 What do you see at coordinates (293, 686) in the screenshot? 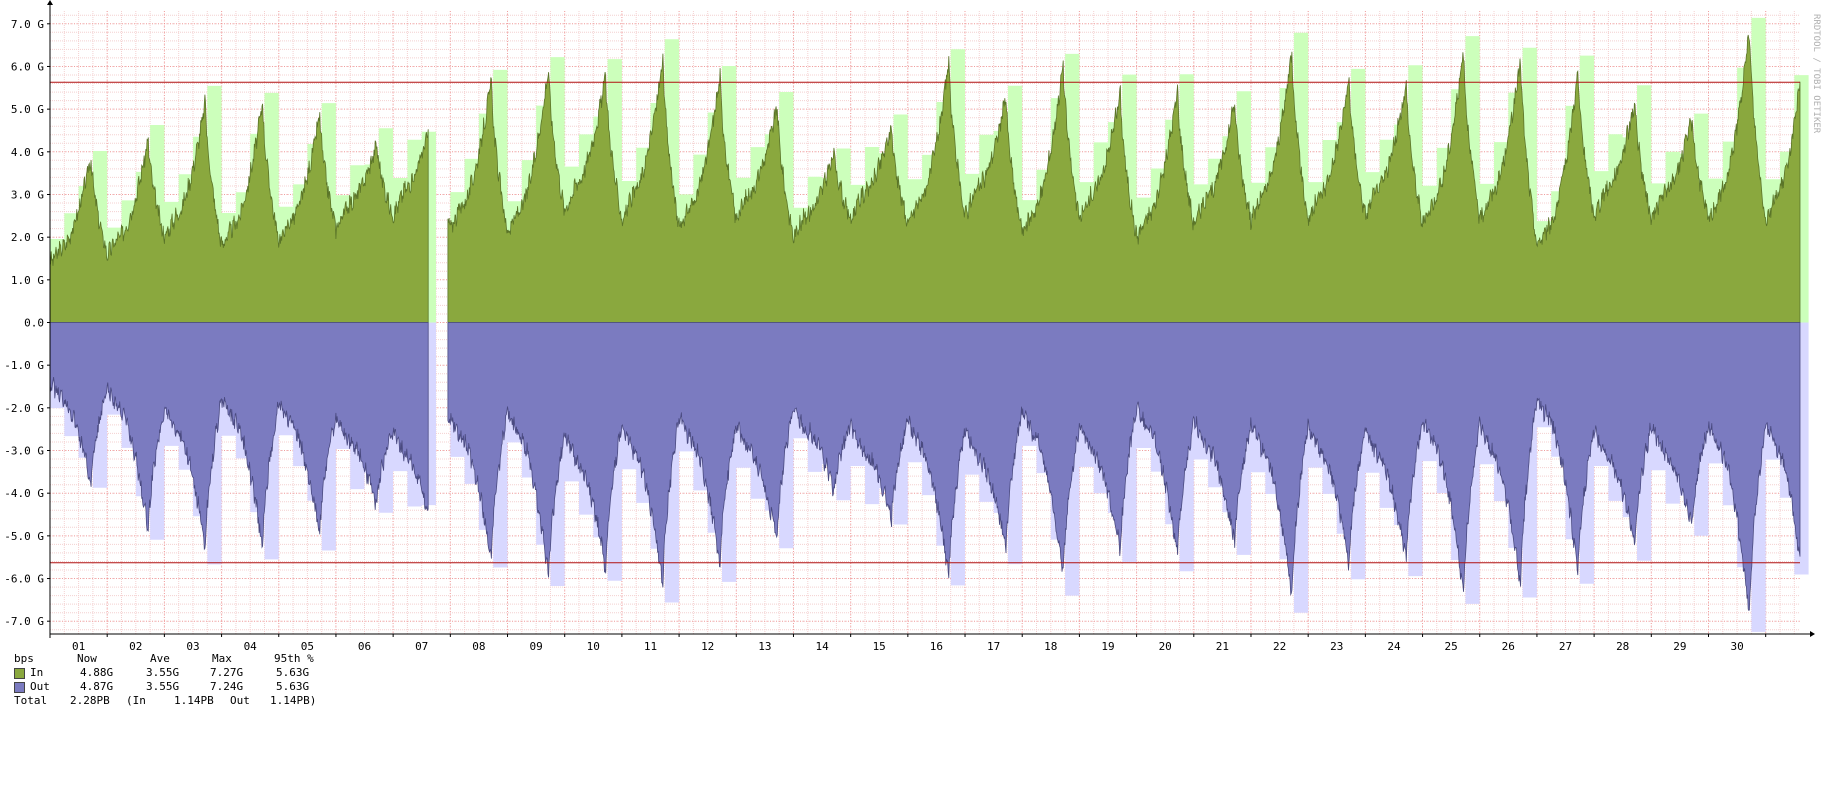
I see `legend-out-p95: 5.63G` at bounding box center [293, 686].